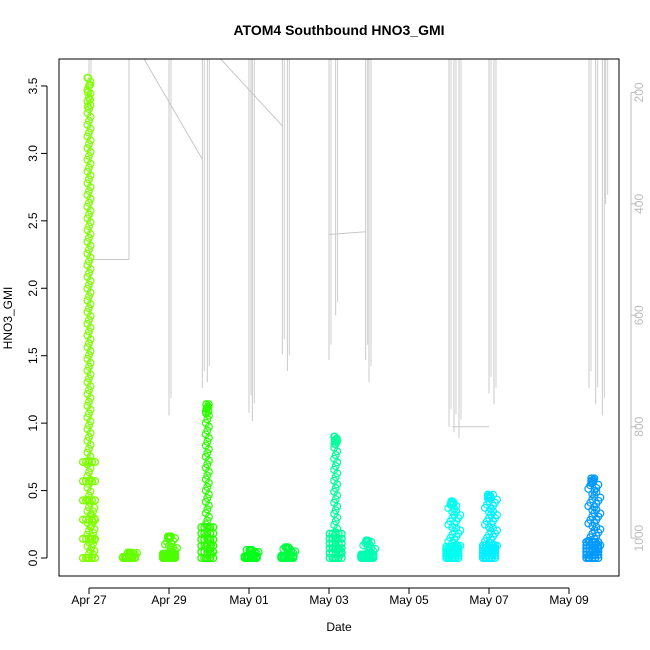 This screenshot has height=650, width=650. I want to click on y-axis-label: HNO3_GMI, so click(8, 318).